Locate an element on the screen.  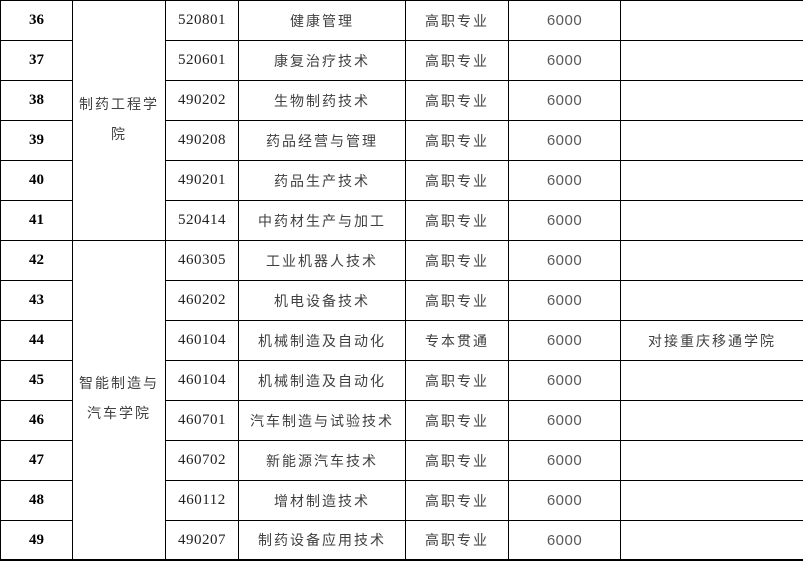
table-row: 40 490201 药品生产技术 高职专业 6000 is located at coordinates (401, 180).